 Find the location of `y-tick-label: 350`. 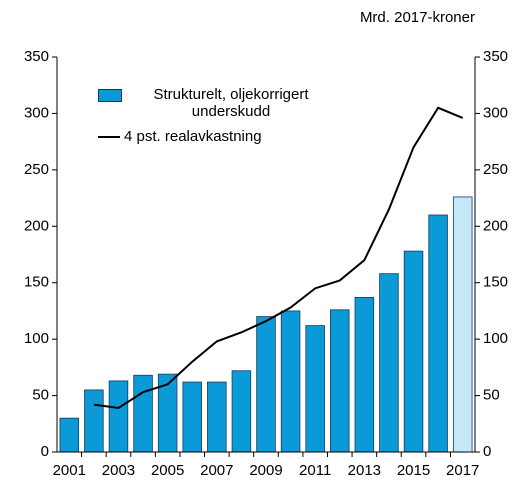

y-tick-label: 350 is located at coordinates (36, 56).